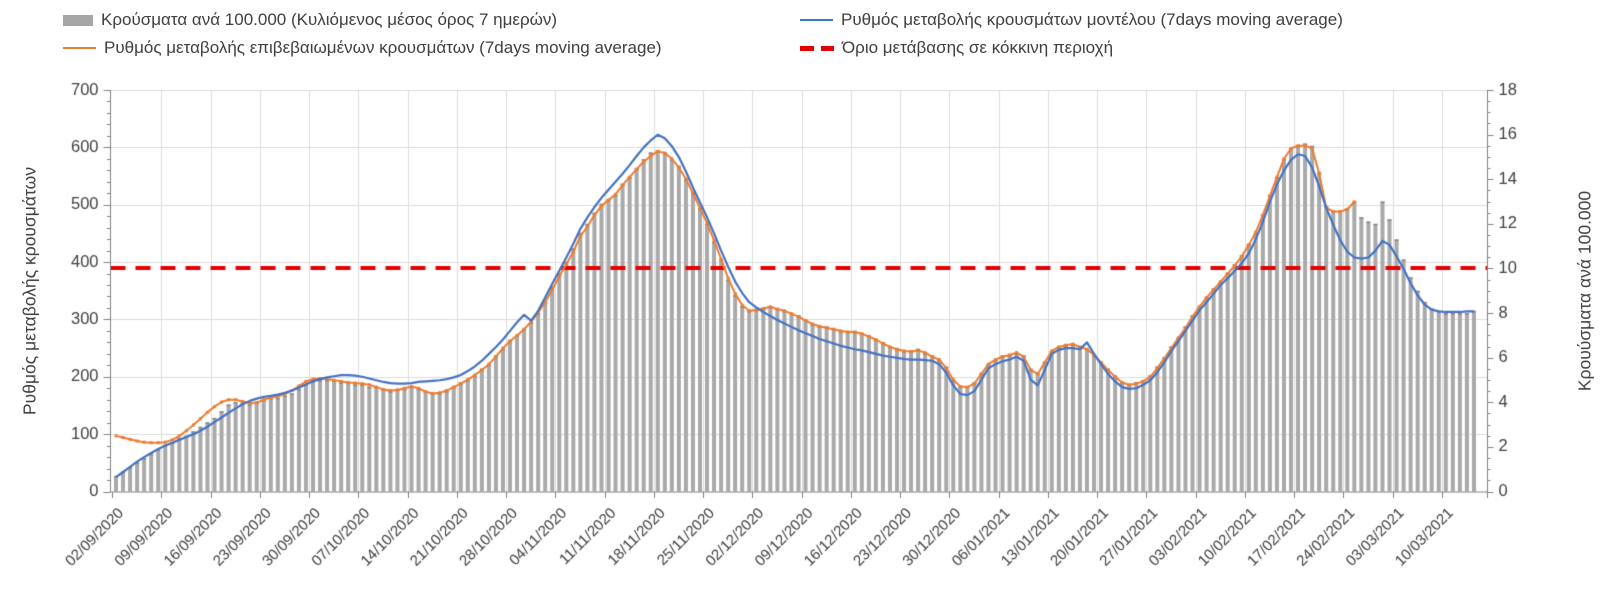 The image size is (1611, 606). What do you see at coordinates (79, 48) in the screenshot?
I see `orange-line-swatch-icon` at bounding box center [79, 48].